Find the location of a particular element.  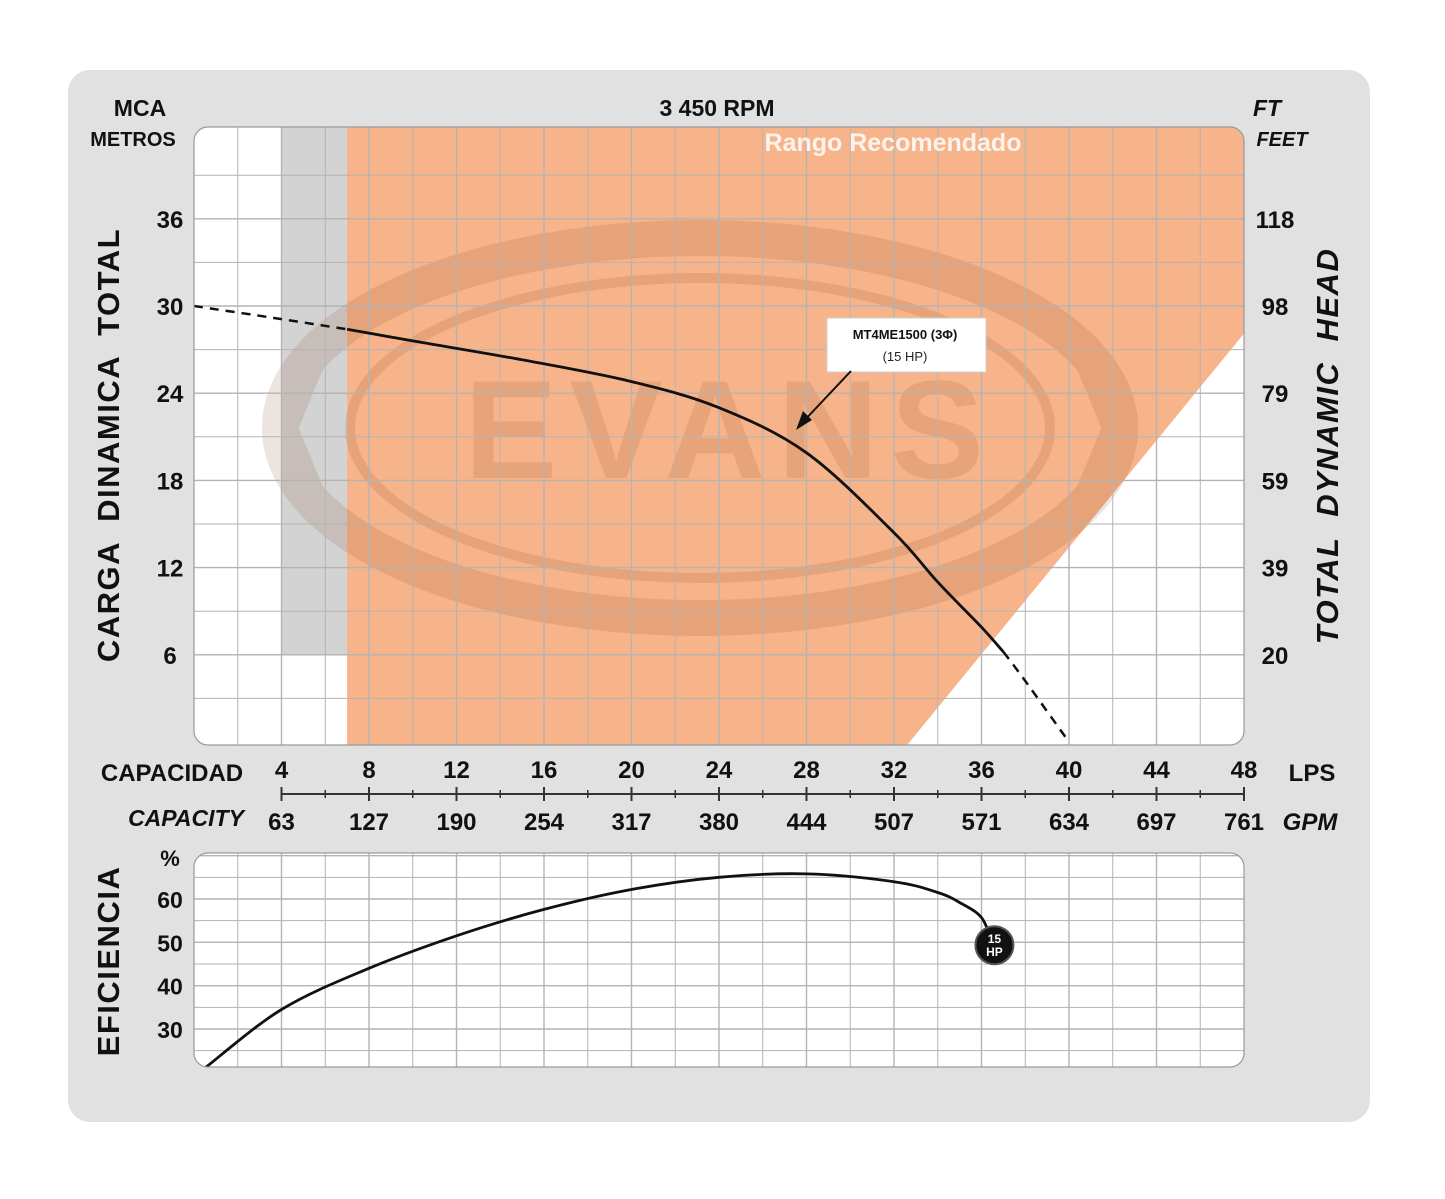

x-axis-label-bottom: CAPACITY is located at coordinates (187, 818).